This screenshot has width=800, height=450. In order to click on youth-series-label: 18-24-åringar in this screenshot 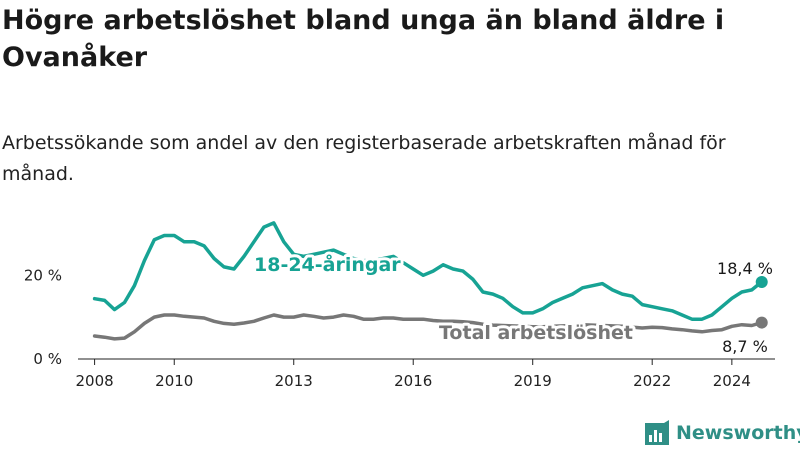, I will do `click(327, 264)`.